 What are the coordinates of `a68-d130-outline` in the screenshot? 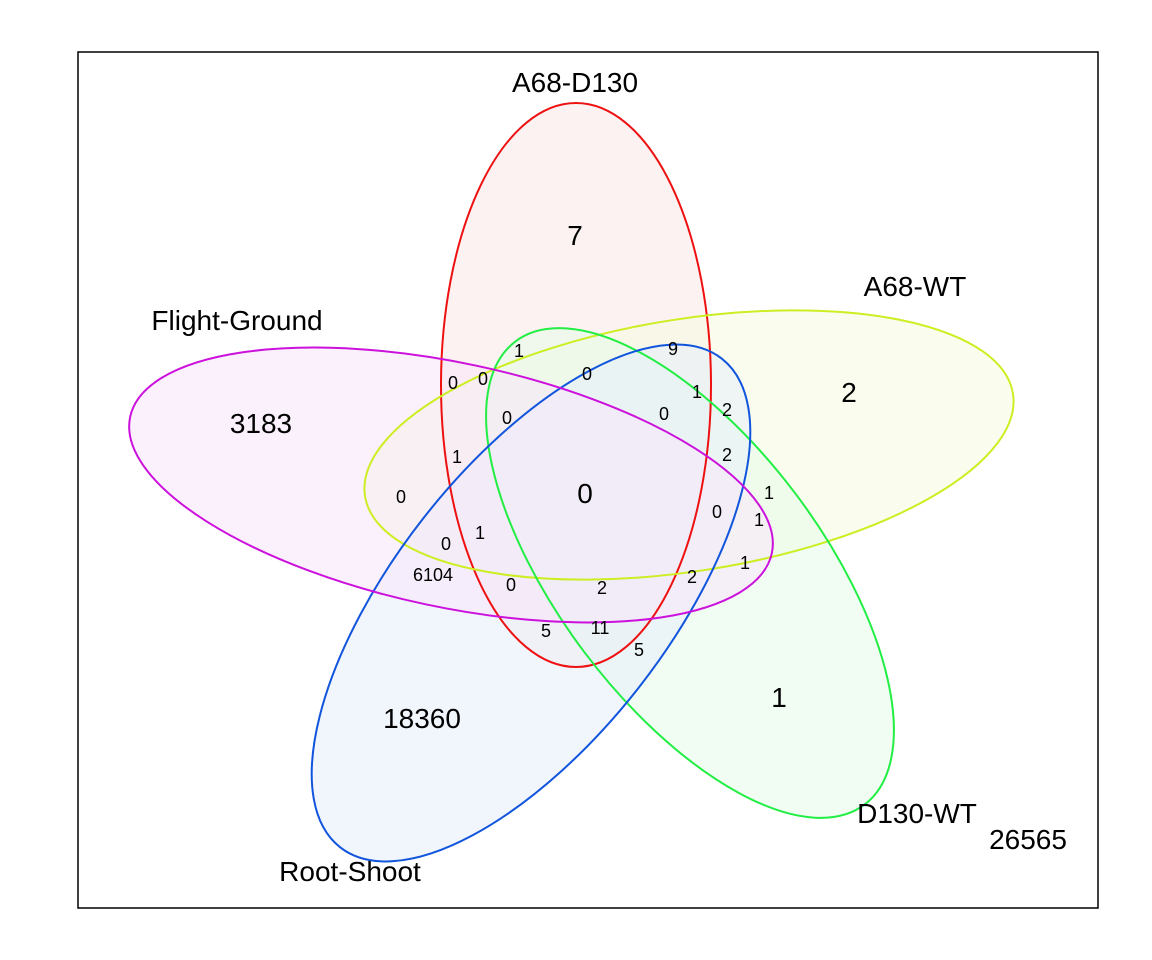 It's located at (576, 385).